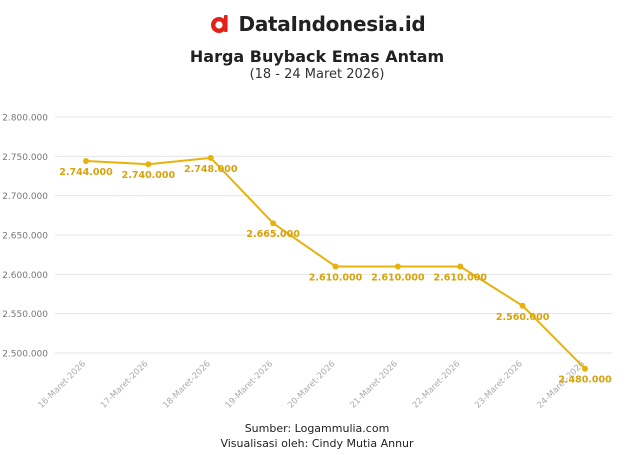  What do you see at coordinates (273, 234) in the screenshot?
I see `data-label: 2.665.000` at bounding box center [273, 234].